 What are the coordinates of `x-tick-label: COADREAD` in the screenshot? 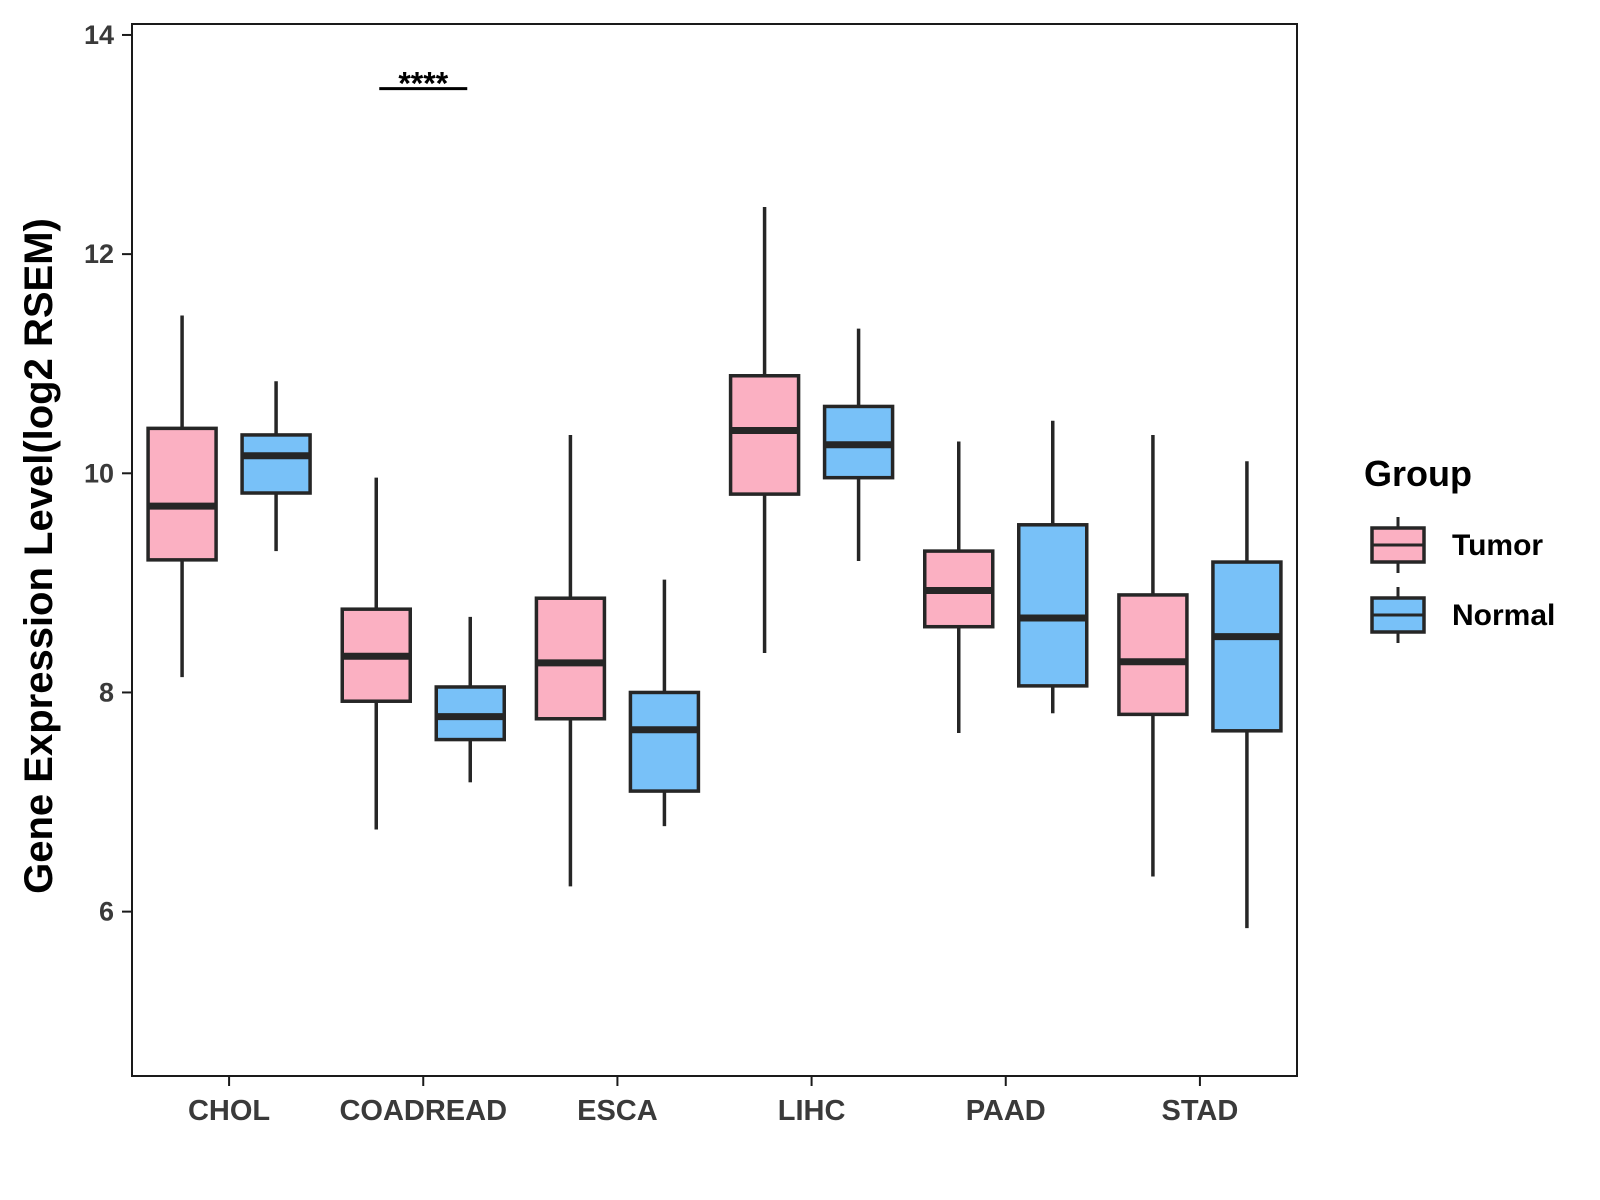 It's located at (423, 1111).